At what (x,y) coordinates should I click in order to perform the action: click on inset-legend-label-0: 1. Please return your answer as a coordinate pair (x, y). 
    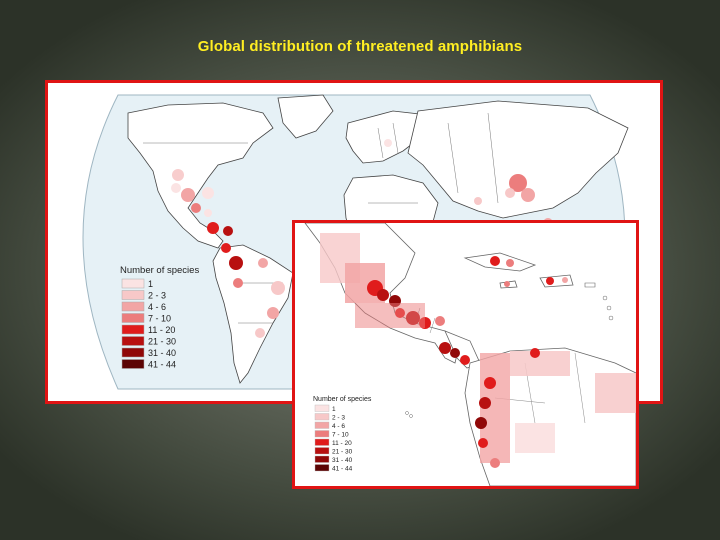
    Looking at the image, I should click on (334, 409).